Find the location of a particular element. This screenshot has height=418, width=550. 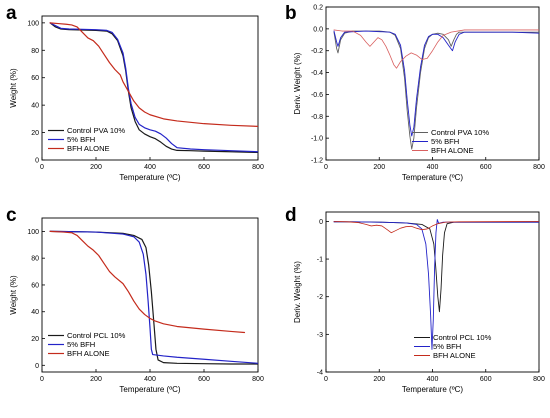

y-tick-label: 0.0 is located at coordinates (318, 29).